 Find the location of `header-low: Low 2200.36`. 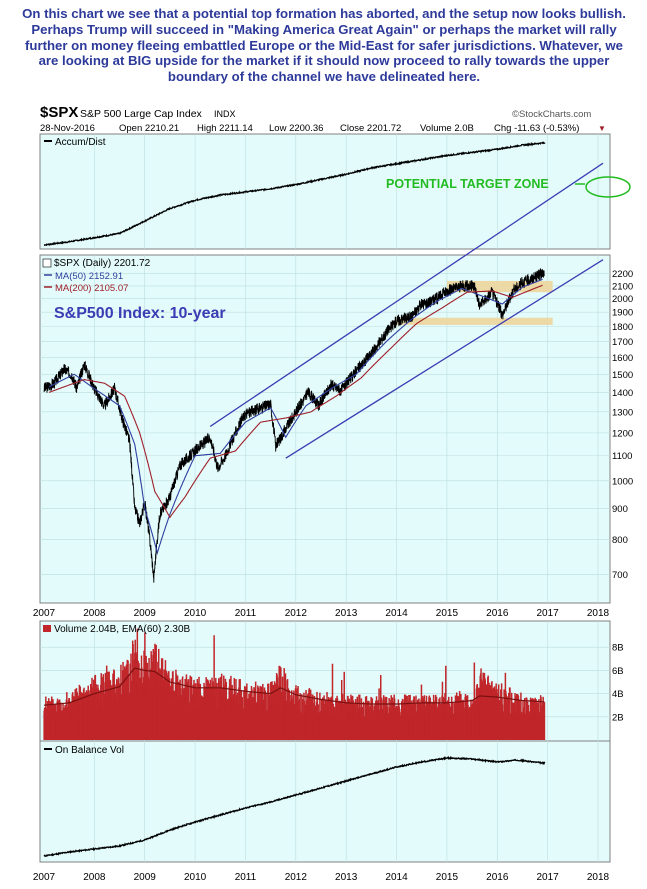

header-low: Low 2200.36 is located at coordinates (296, 128).